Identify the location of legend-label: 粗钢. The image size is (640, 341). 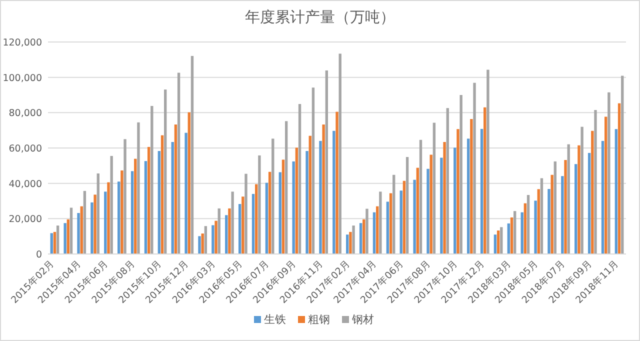
(319, 319).